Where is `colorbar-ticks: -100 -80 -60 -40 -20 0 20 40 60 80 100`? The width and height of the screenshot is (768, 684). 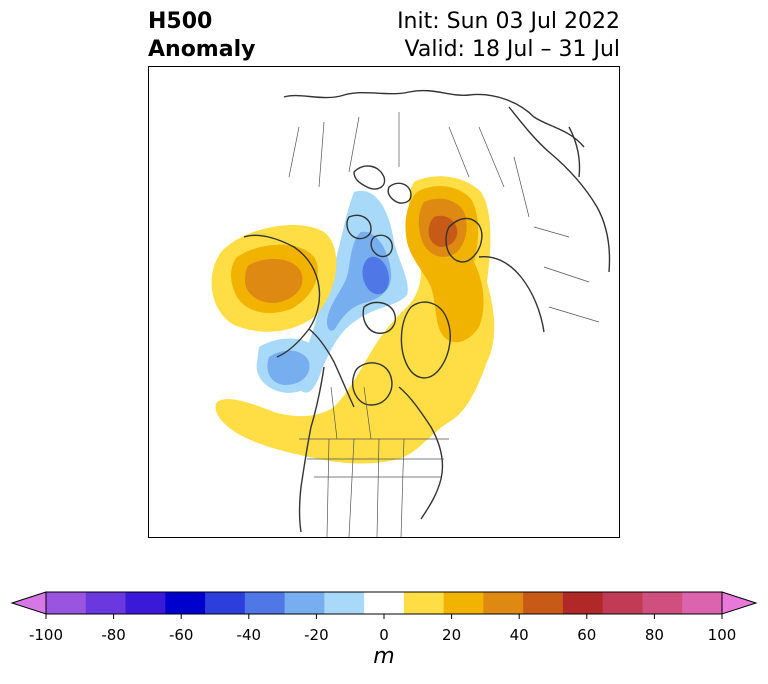 colorbar-ticks: -100 -80 -60 -40 -20 0 20 40 60 80 100 is located at coordinates (382, 629).